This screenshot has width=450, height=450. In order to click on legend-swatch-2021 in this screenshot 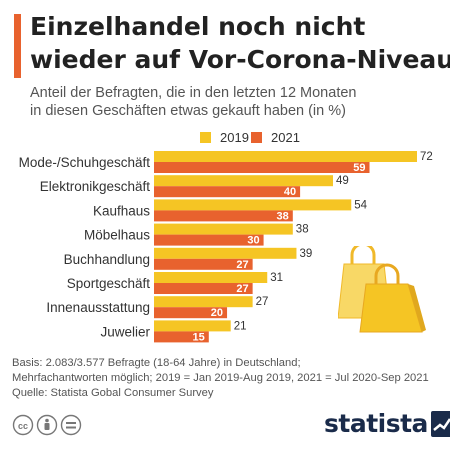, I will do `click(256, 137)`.